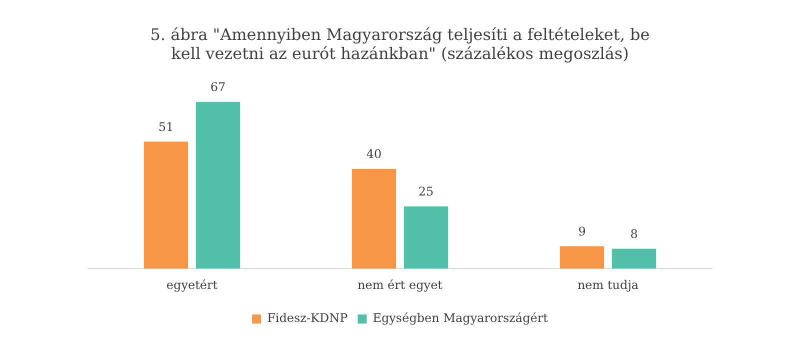  What do you see at coordinates (400, 285) in the screenshot?
I see `x-tick-label: nem ért egyet` at bounding box center [400, 285].